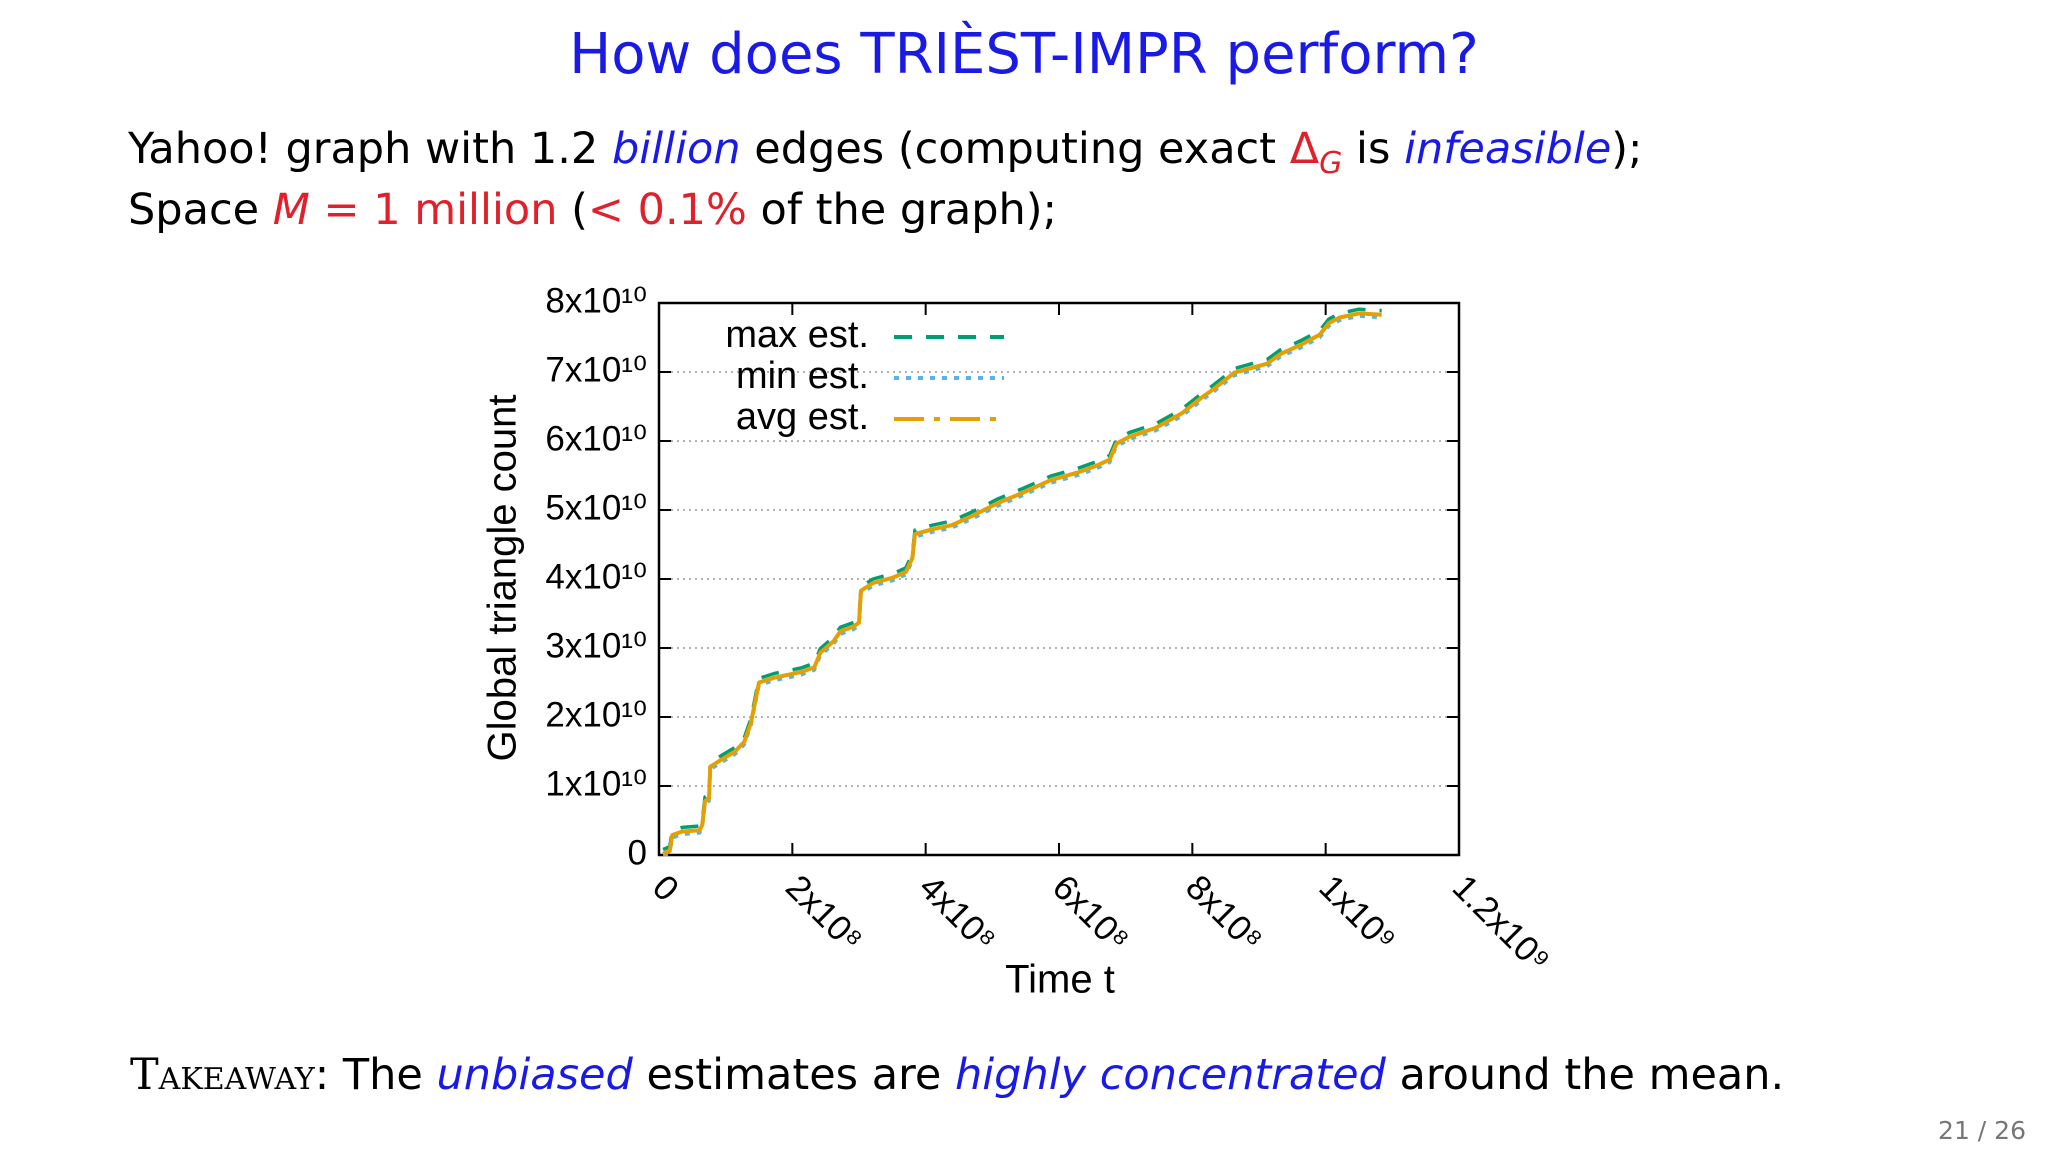 This screenshot has width=2048, height=1152. Describe the element at coordinates (902, 210) in the screenshot. I see `text: of the graph);` at that location.